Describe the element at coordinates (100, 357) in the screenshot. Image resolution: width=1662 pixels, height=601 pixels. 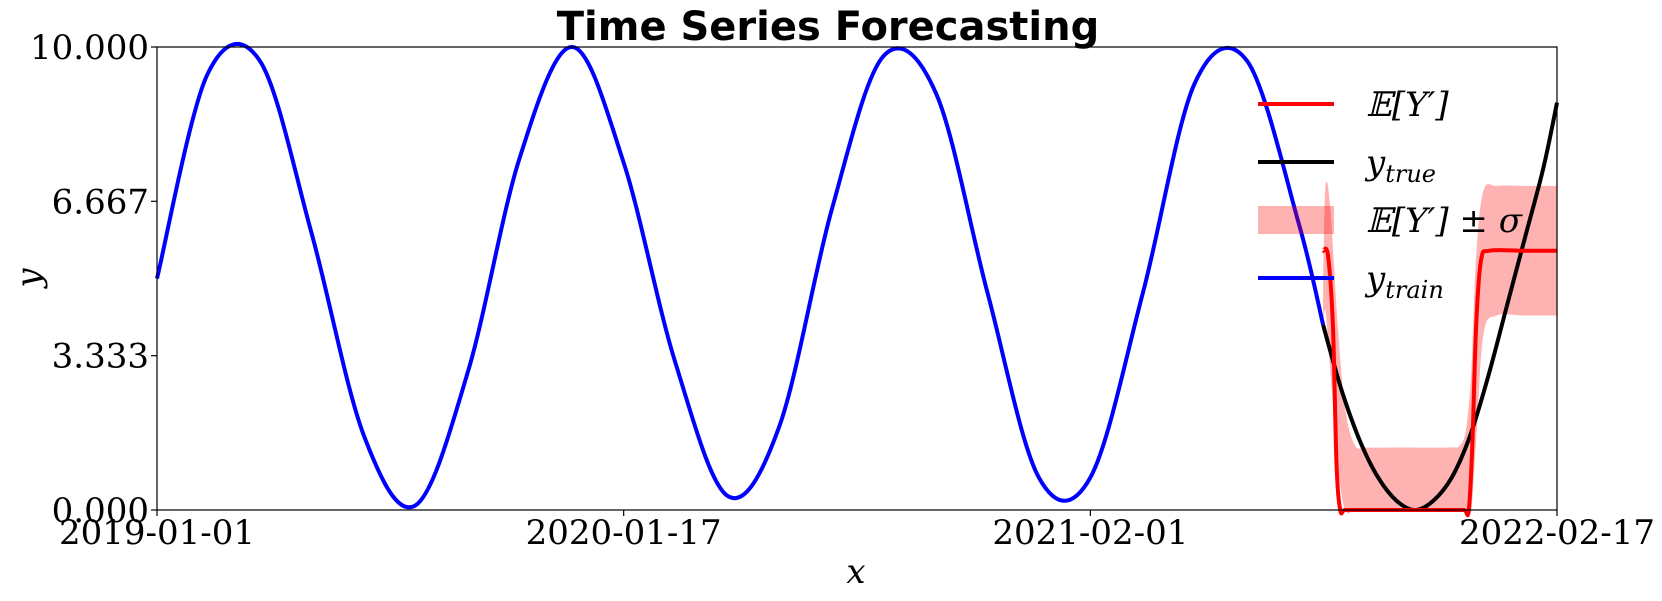
I see `y-tick-label: 3.333` at that location.